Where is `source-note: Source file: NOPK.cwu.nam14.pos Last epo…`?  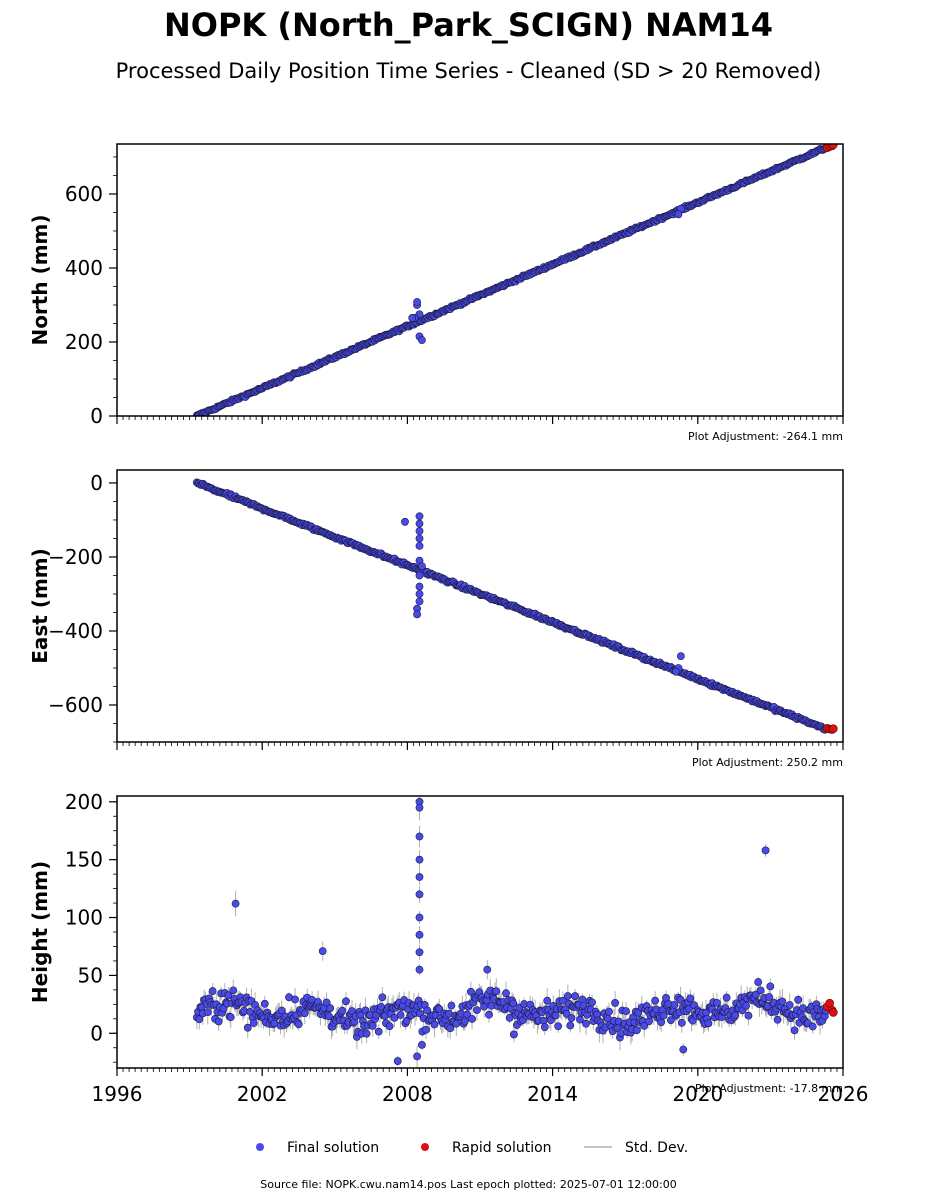
source-note: Source file: NOPK.cwu.nam14.pos Last epo… is located at coordinates (468, 1184).